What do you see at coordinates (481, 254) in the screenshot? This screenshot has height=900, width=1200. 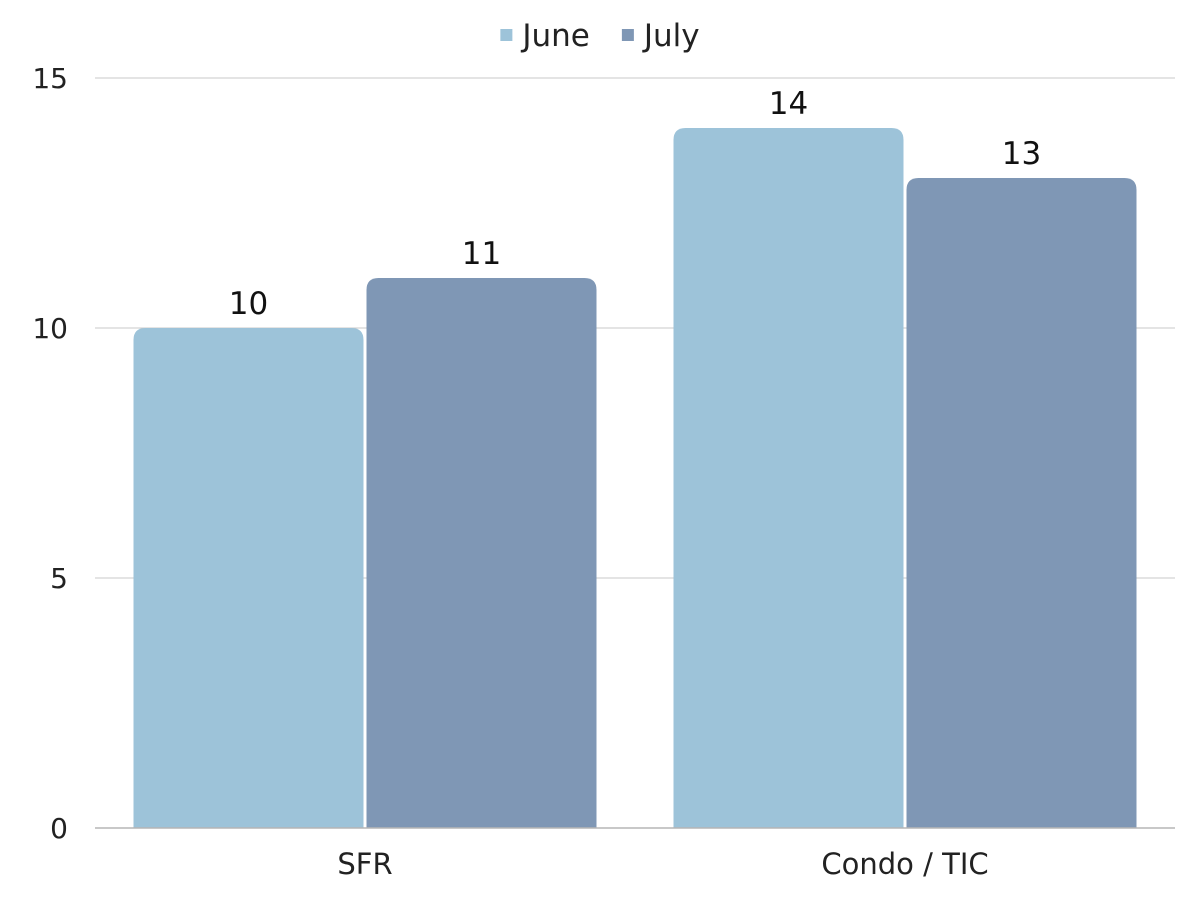 I see `data-label: 11` at bounding box center [481, 254].